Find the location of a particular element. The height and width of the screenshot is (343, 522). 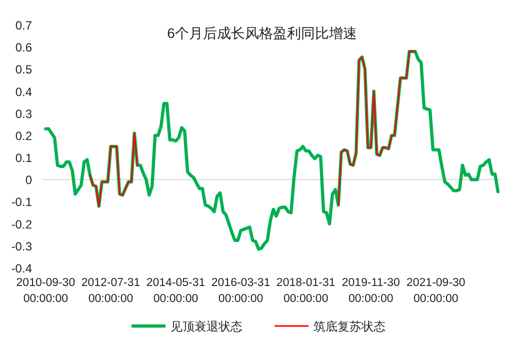

x-tick-label: 2010-09-30 00:00:00 is located at coordinates (46, 291).